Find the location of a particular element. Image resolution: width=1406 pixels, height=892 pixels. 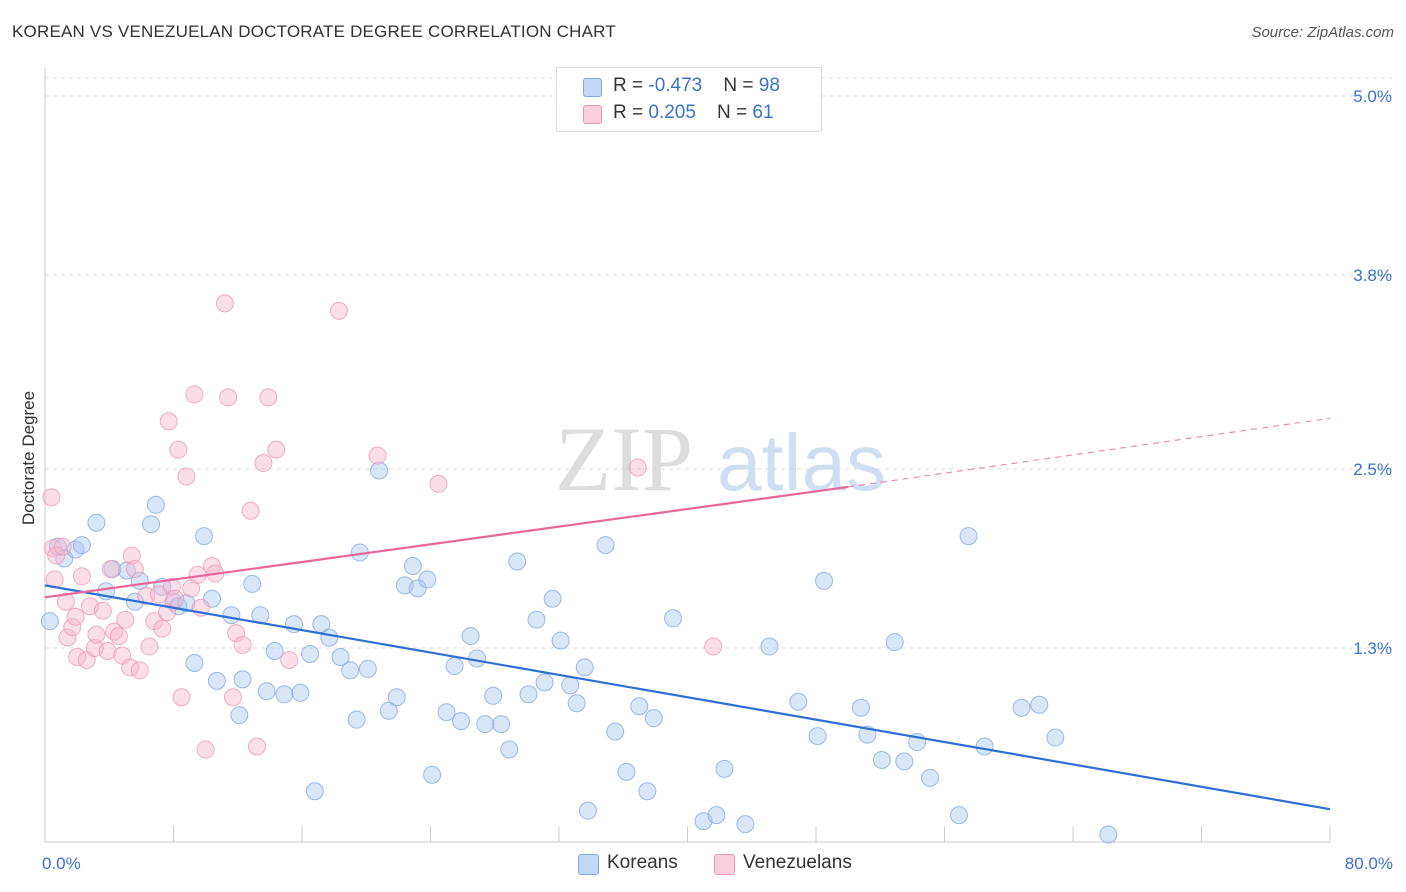

y-tick-label-0: 1.3% is located at coordinates (1372, 648).